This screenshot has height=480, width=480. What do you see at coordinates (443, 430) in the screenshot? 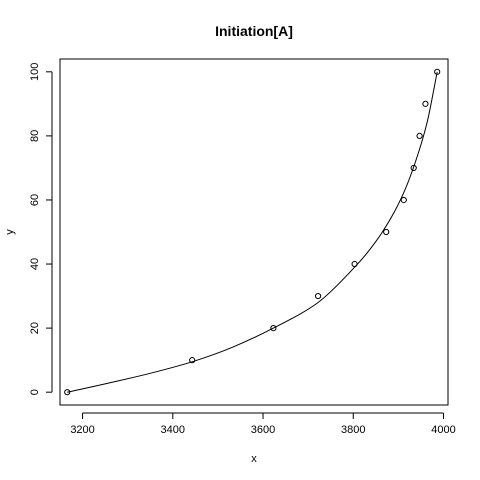
I see `x-tick-label: 4000` at bounding box center [443, 430].